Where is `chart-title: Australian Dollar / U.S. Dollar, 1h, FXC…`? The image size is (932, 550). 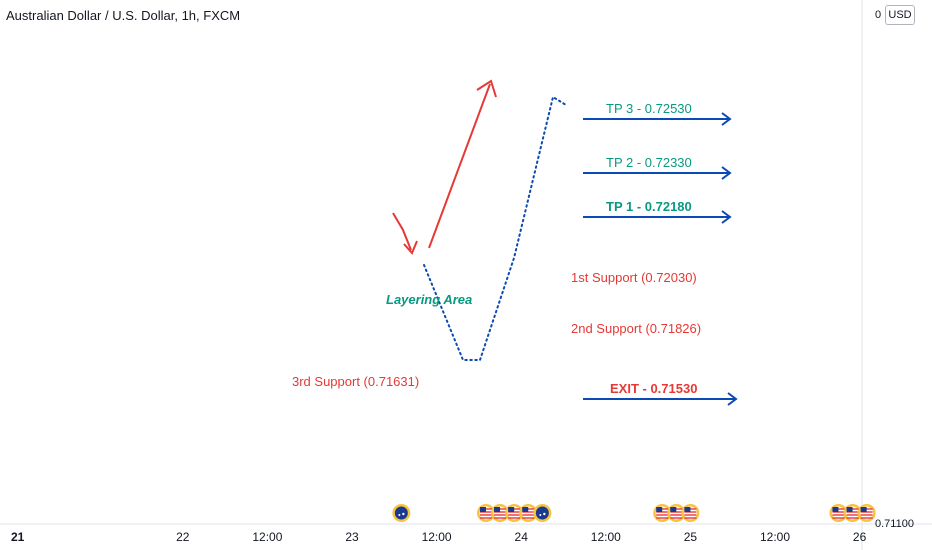 chart-title: Australian Dollar / U.S. Dollar, 1h, FXC… is located at coordinates (123, 15).